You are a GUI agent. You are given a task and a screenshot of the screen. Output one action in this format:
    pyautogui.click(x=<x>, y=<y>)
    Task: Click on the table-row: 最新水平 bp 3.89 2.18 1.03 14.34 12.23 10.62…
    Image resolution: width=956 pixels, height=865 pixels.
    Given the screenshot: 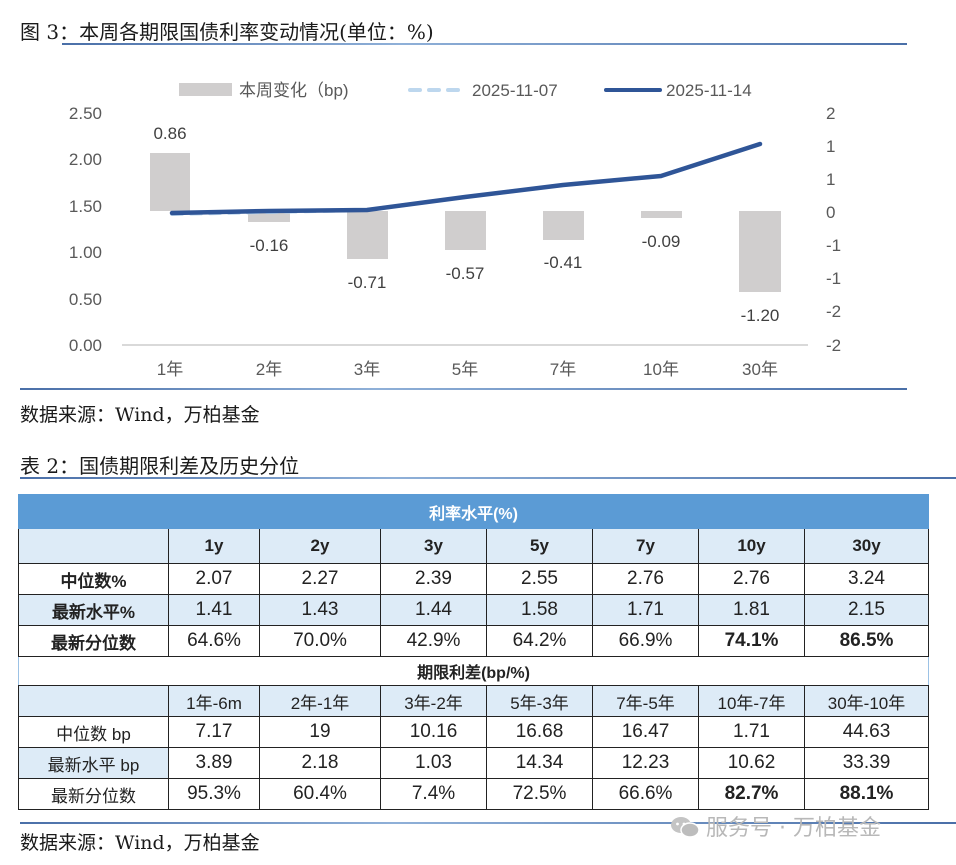 What is the action you would take?
    pyautogui.click(x=474, y=763)
    